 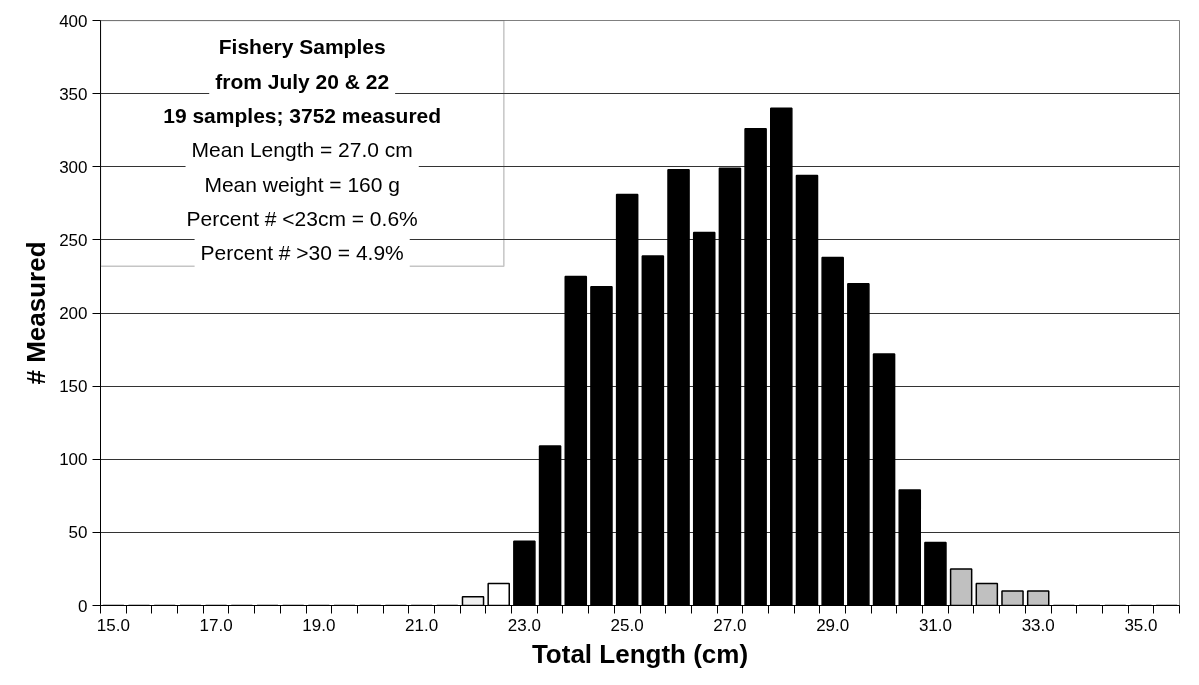 What do you see at coordinates (73, 167) in the screenshot?
I see `y-tick-label: 300` at bounding box center [73, 167].